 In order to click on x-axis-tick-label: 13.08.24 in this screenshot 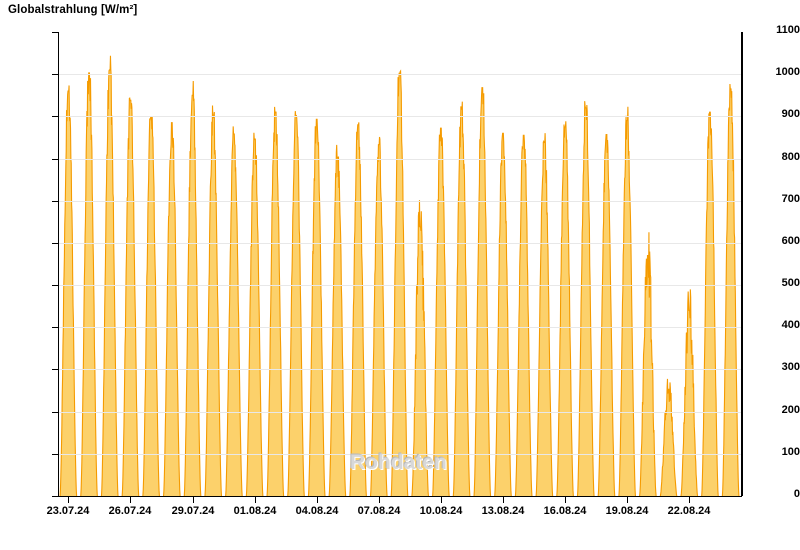, I will do `click(503, 511)`.